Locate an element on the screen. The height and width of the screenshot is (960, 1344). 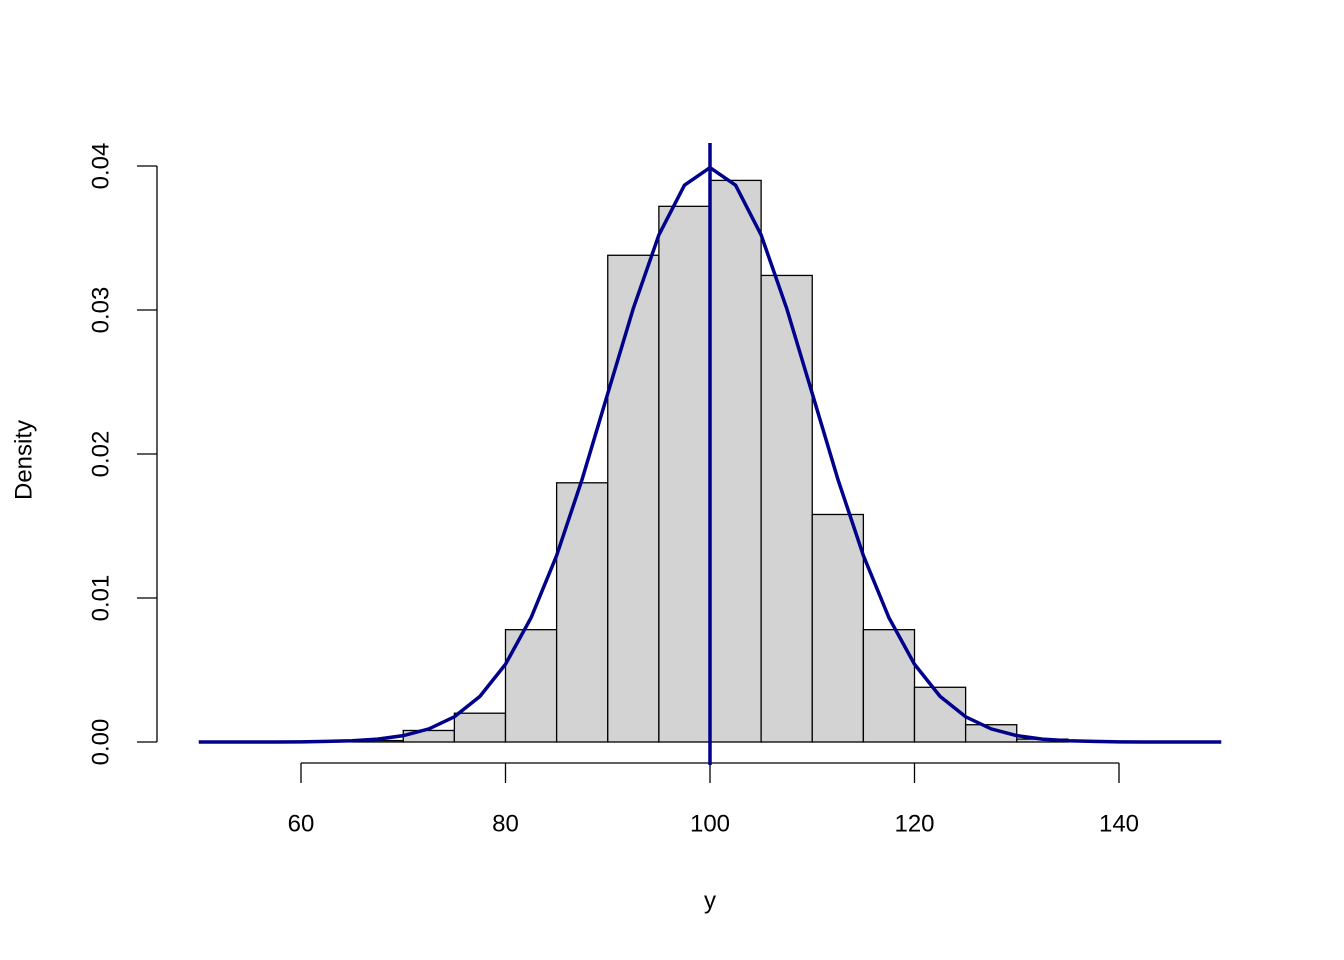
y-tick-label: 0.03 is located at coordinates (100, 310).